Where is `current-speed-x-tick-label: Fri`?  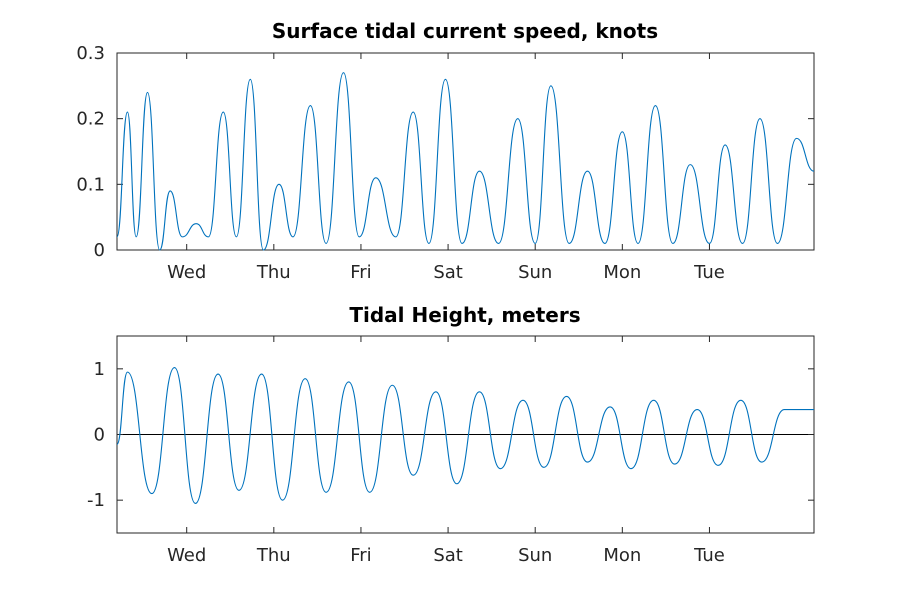 current-speed-x-tick-label: Fri is located at coordinates (360, 272).